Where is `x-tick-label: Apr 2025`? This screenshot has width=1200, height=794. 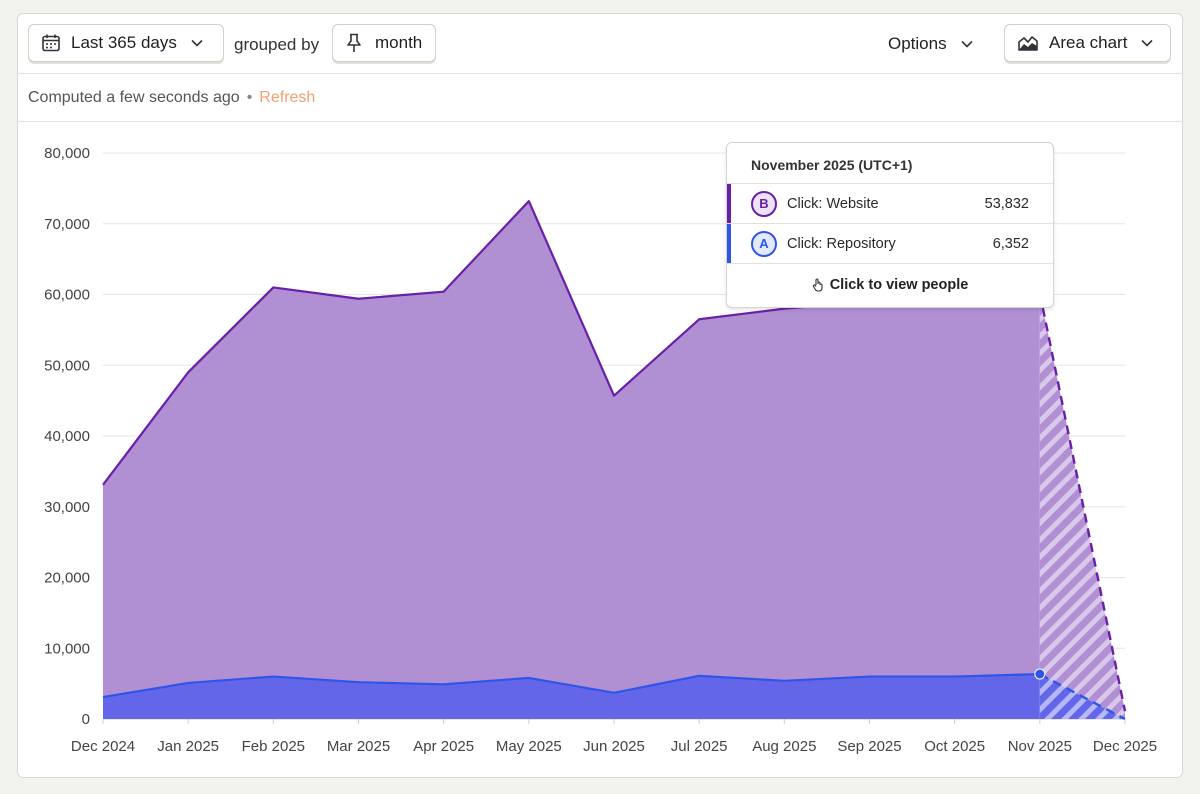
x-tick-label: Apr 2025 is located at coordinates (443, 746).